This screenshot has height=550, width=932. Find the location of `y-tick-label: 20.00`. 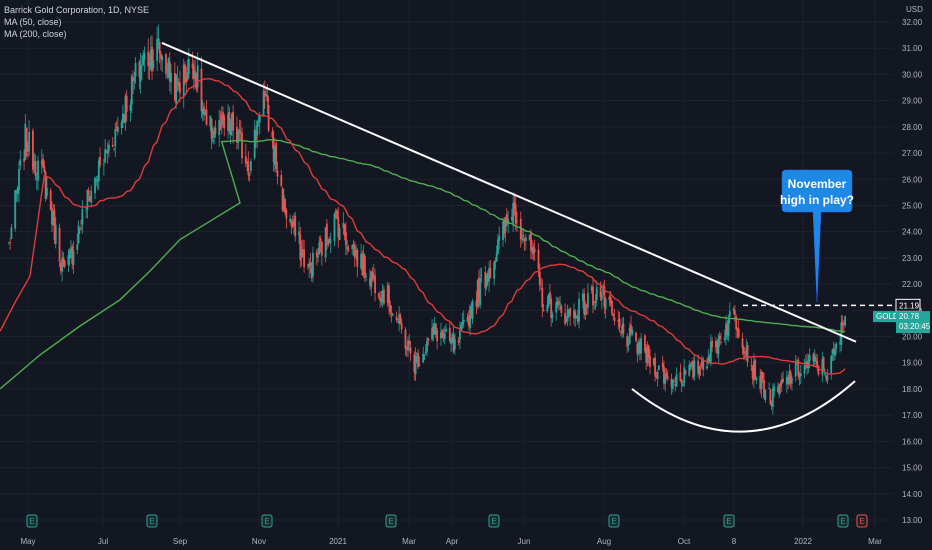

y-tick-label: 20.00 is located at coordinates (912, 337).